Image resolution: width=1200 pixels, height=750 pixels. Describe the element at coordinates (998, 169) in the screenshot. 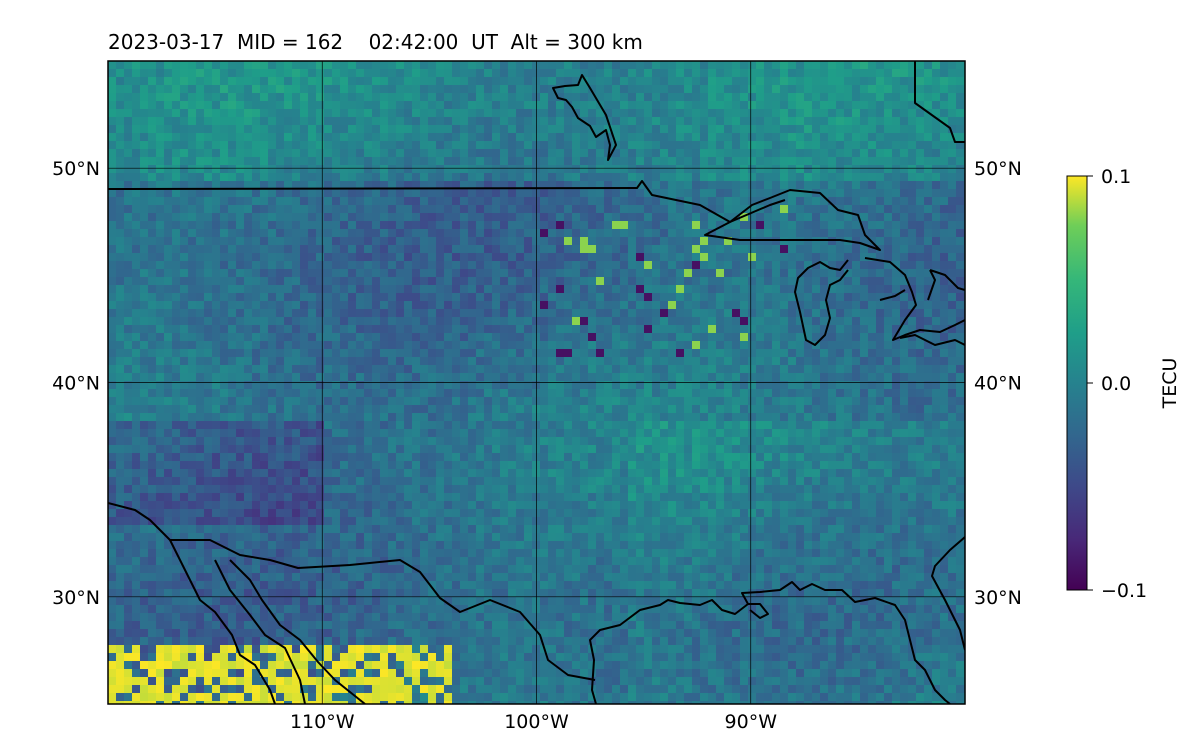

I see `lat-label-right: 50°N` at that location.